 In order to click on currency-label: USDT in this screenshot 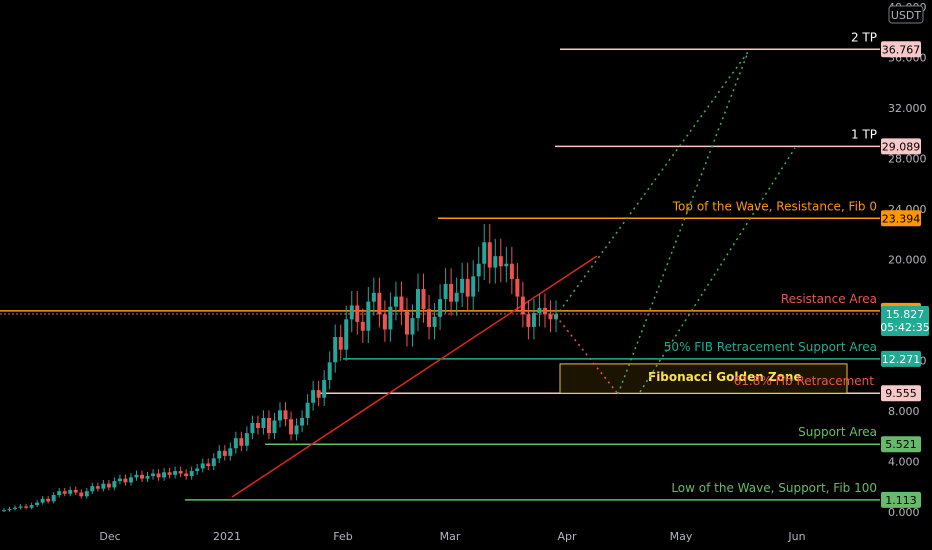, I will do `click(906, 15)`.